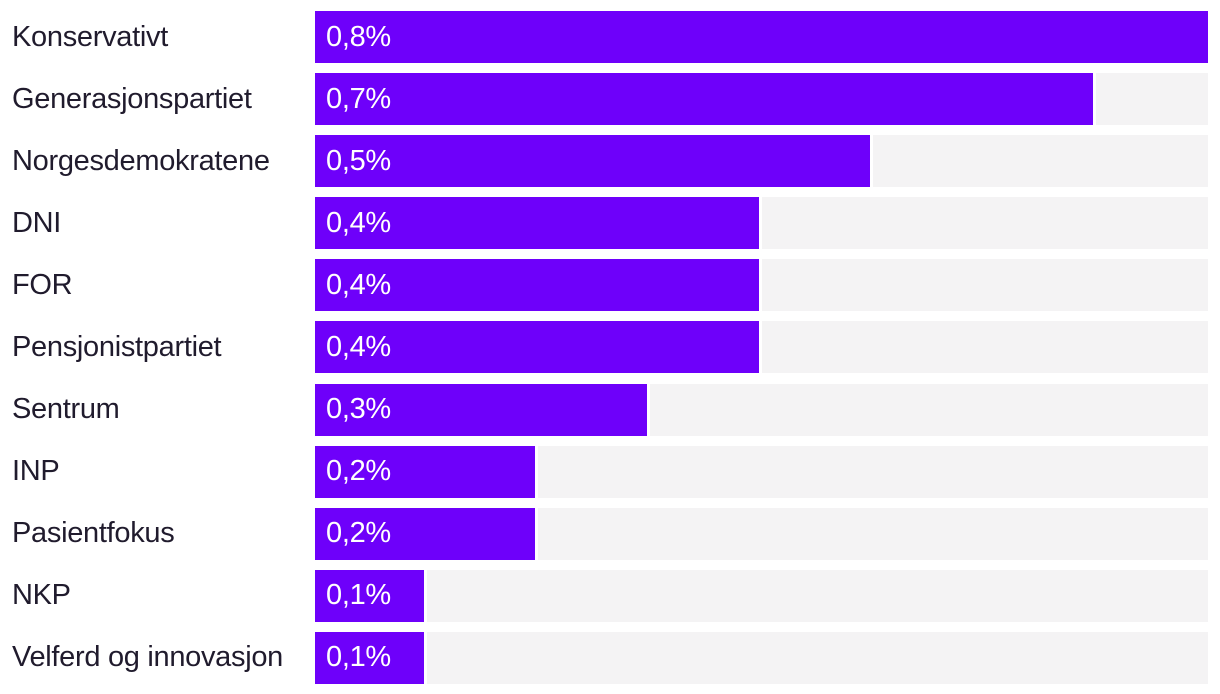 The image size is (1220, 694). Describe the element at coordinates (36, 472) in the screenshot. I see `party-label: INP` at that location.